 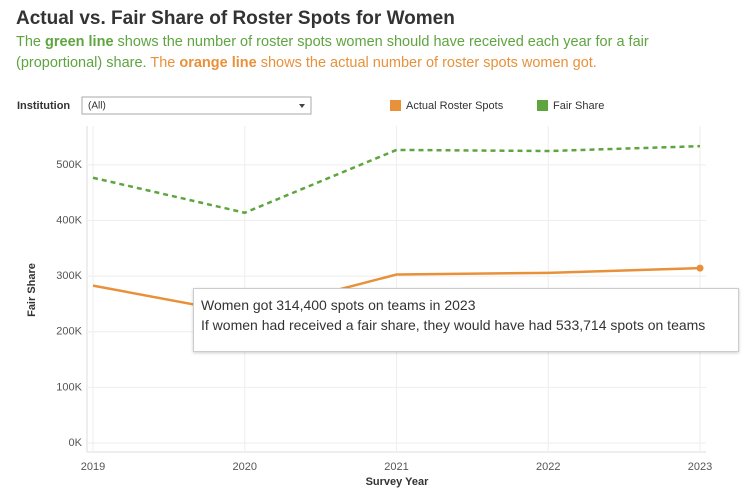 I want to click on y-tick-label: 300K, so click(x=69, y=276).